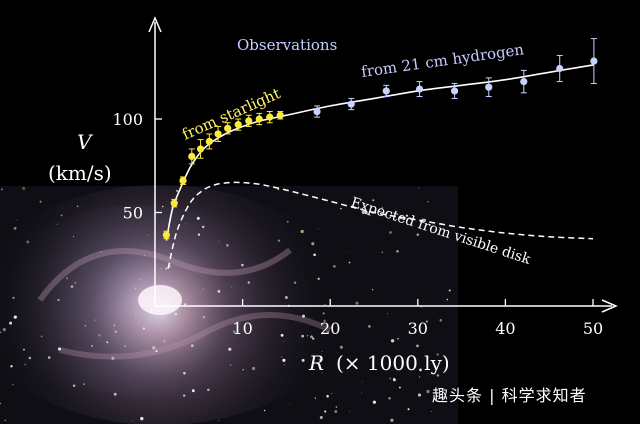 This screenshot has width=640, height=424. Describe the element at coordinates (509, 395) in the screenshot. I see `watermark-text: 趣头条 | 科学求知者` at that location.